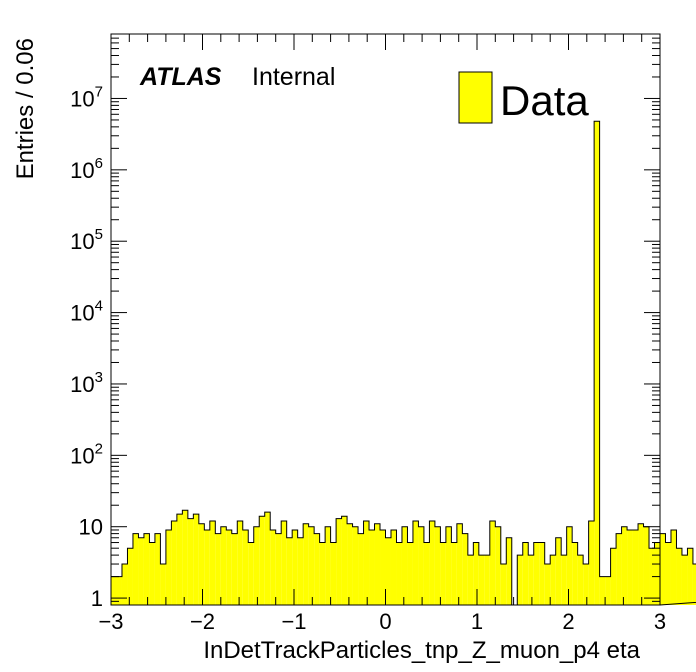 This screenshot has width=696, height=672. I want to click on atlas-label: ATLAS, so click(180, 77).